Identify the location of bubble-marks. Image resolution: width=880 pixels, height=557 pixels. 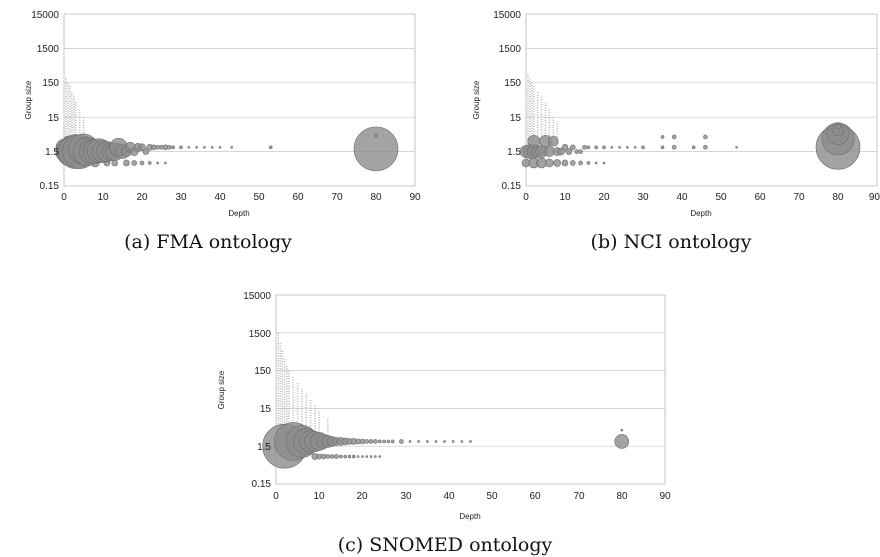
(690, 146).